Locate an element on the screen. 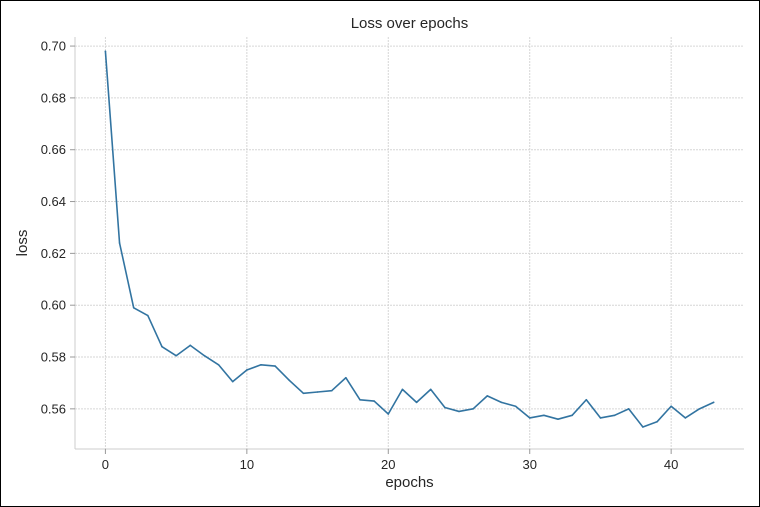 Image resolution: width=760 pixels, height=507 pixels. y-axis-label: loss is located at coordinates (22, 243).